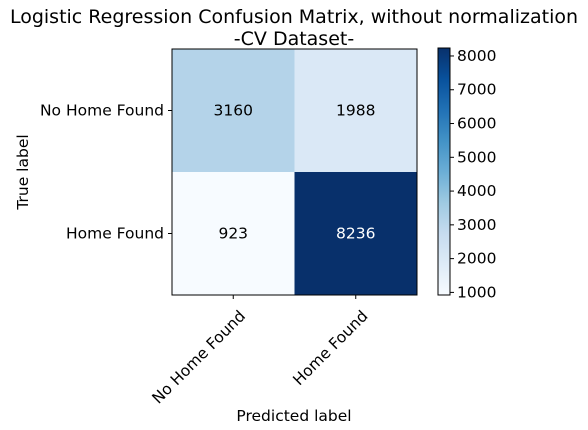  What do you see at coordinates (199, 357) in the screenshot?
I see `x-tick-label: No Home Found` at bounding box center [199, 357].